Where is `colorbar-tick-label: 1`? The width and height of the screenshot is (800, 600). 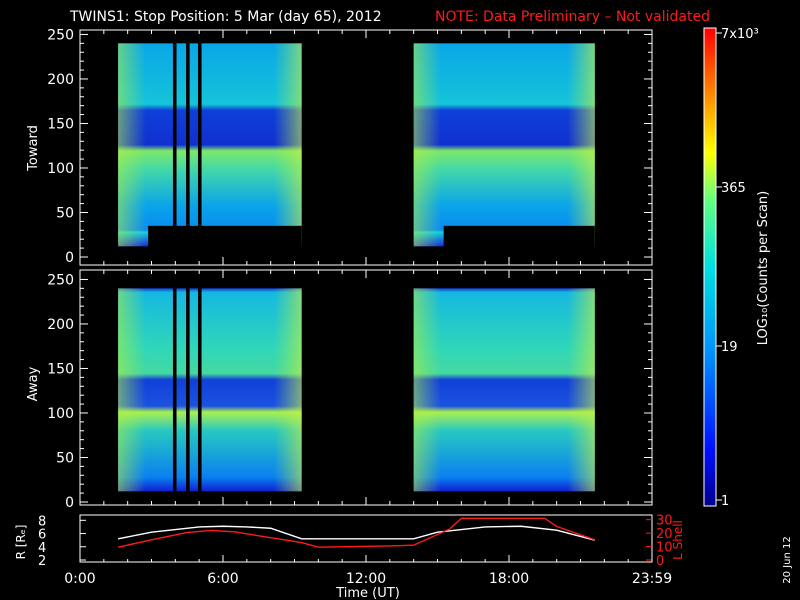
colorbar-tick-label: 1 is located at coordinates (725, 501).